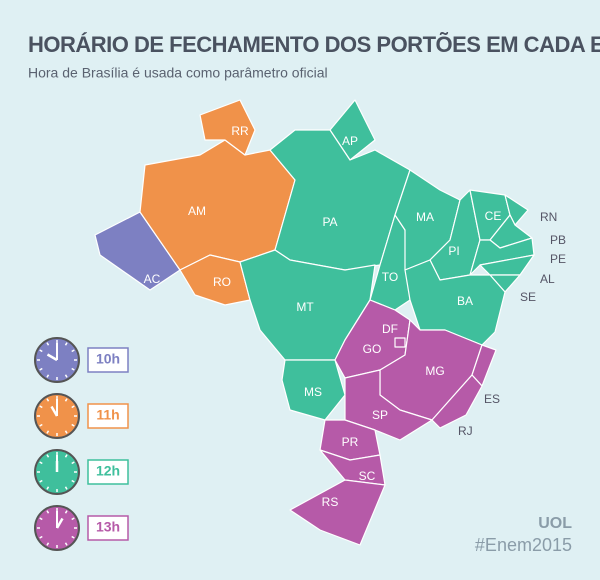  Describe the element at coordinates (197, 211) in the screenshot. I see `state-label: AM` at that location.